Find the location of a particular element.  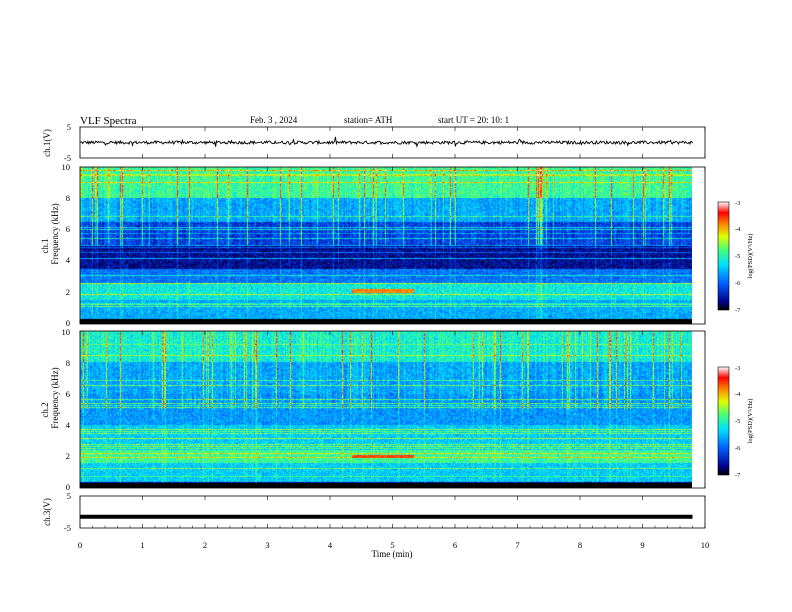

x-tick-label: 1 is located at coordinates (142, 545).